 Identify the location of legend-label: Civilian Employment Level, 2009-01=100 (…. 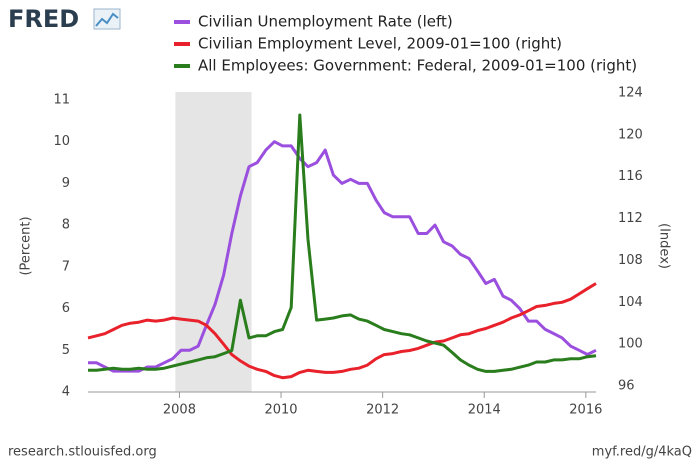
(380, 44).